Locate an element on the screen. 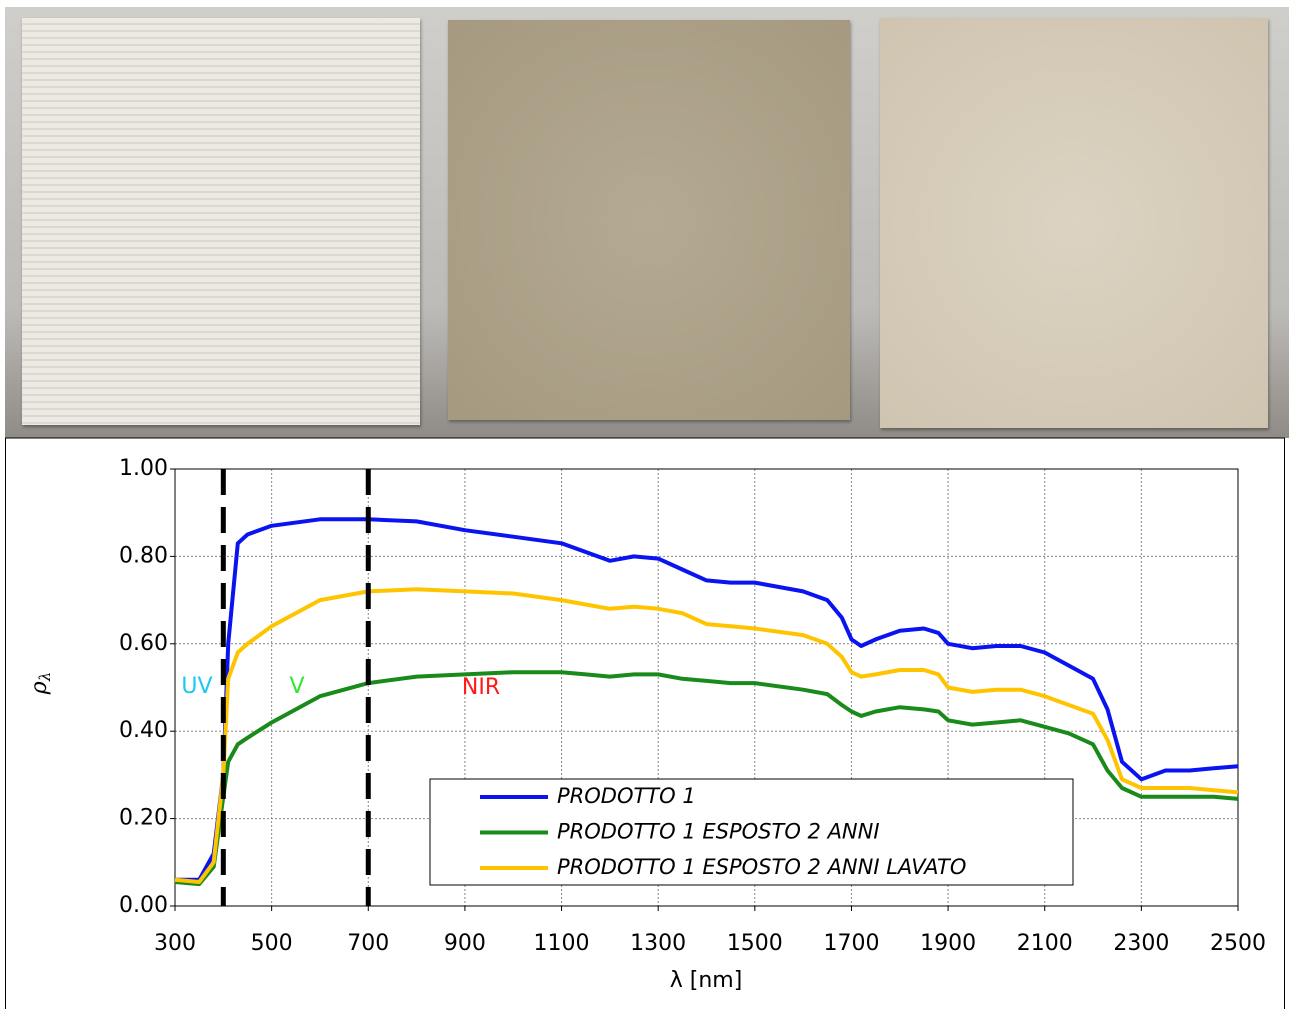  x-tick-label: 700 is located at coordinates (368, 943).